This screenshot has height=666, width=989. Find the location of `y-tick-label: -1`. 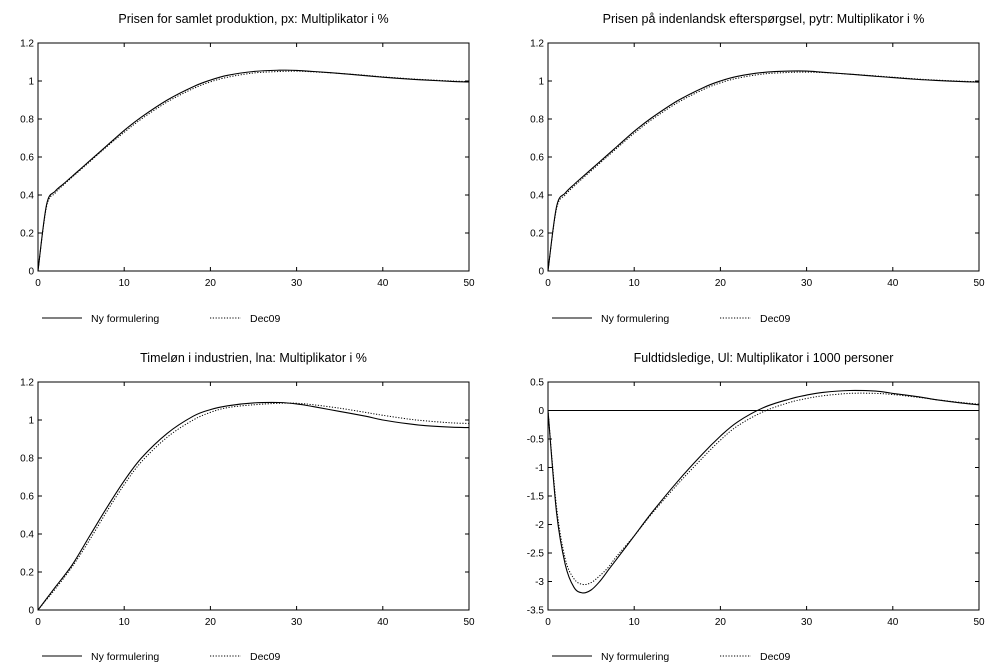

y-tick-label: -1 is located at coordinates (539, 468).